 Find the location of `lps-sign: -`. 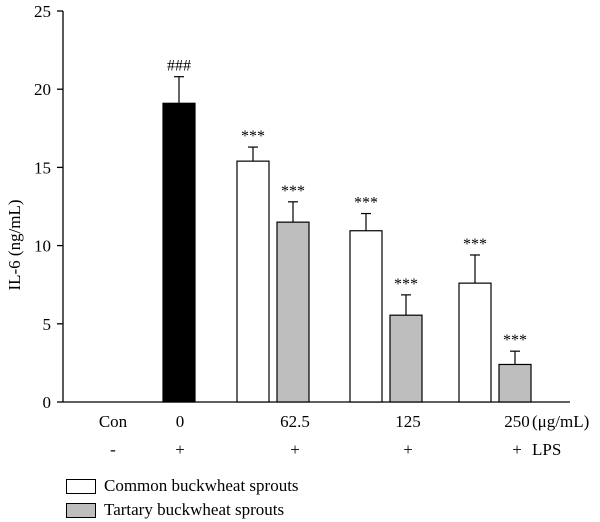

lps-sign: - is located at coordinates (113, 449).